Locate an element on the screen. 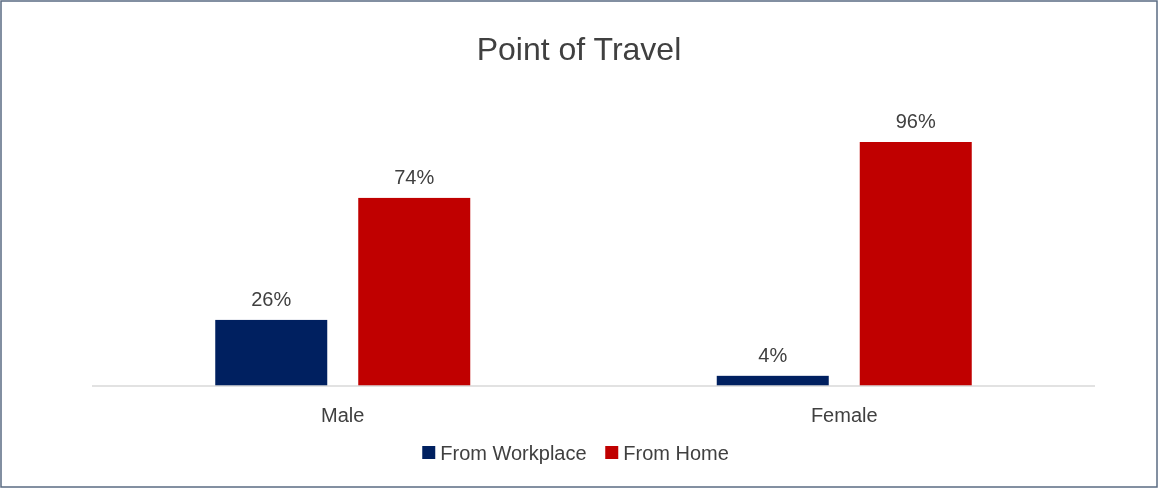 The height and width of the screenshot is (488, 1158). x-tick-label: Female is located at coordinates (844, 415).